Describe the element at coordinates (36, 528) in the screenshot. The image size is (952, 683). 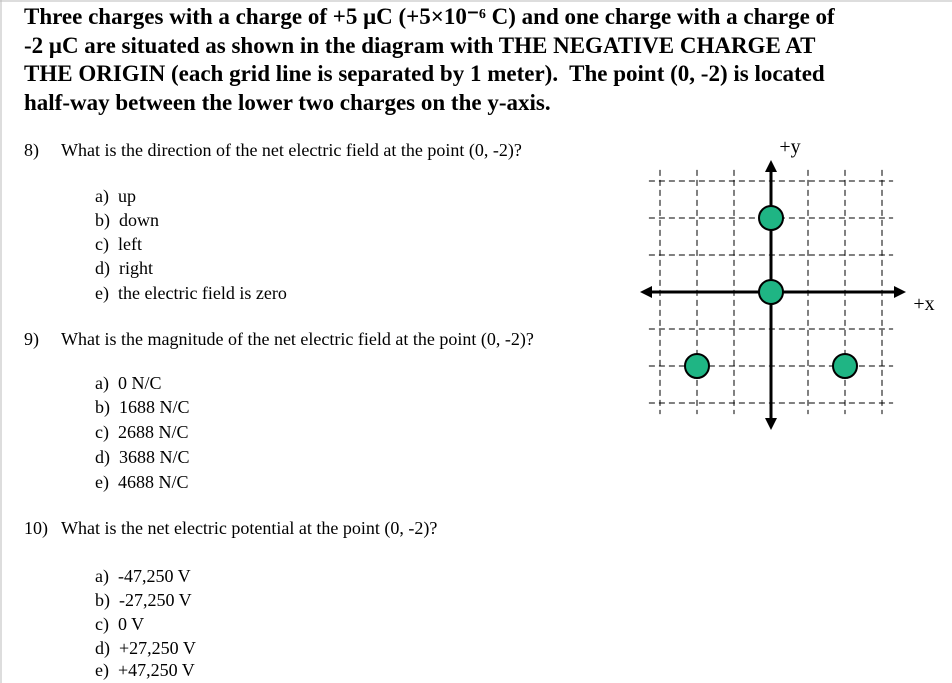
I see `question-number: 10)` at that location.